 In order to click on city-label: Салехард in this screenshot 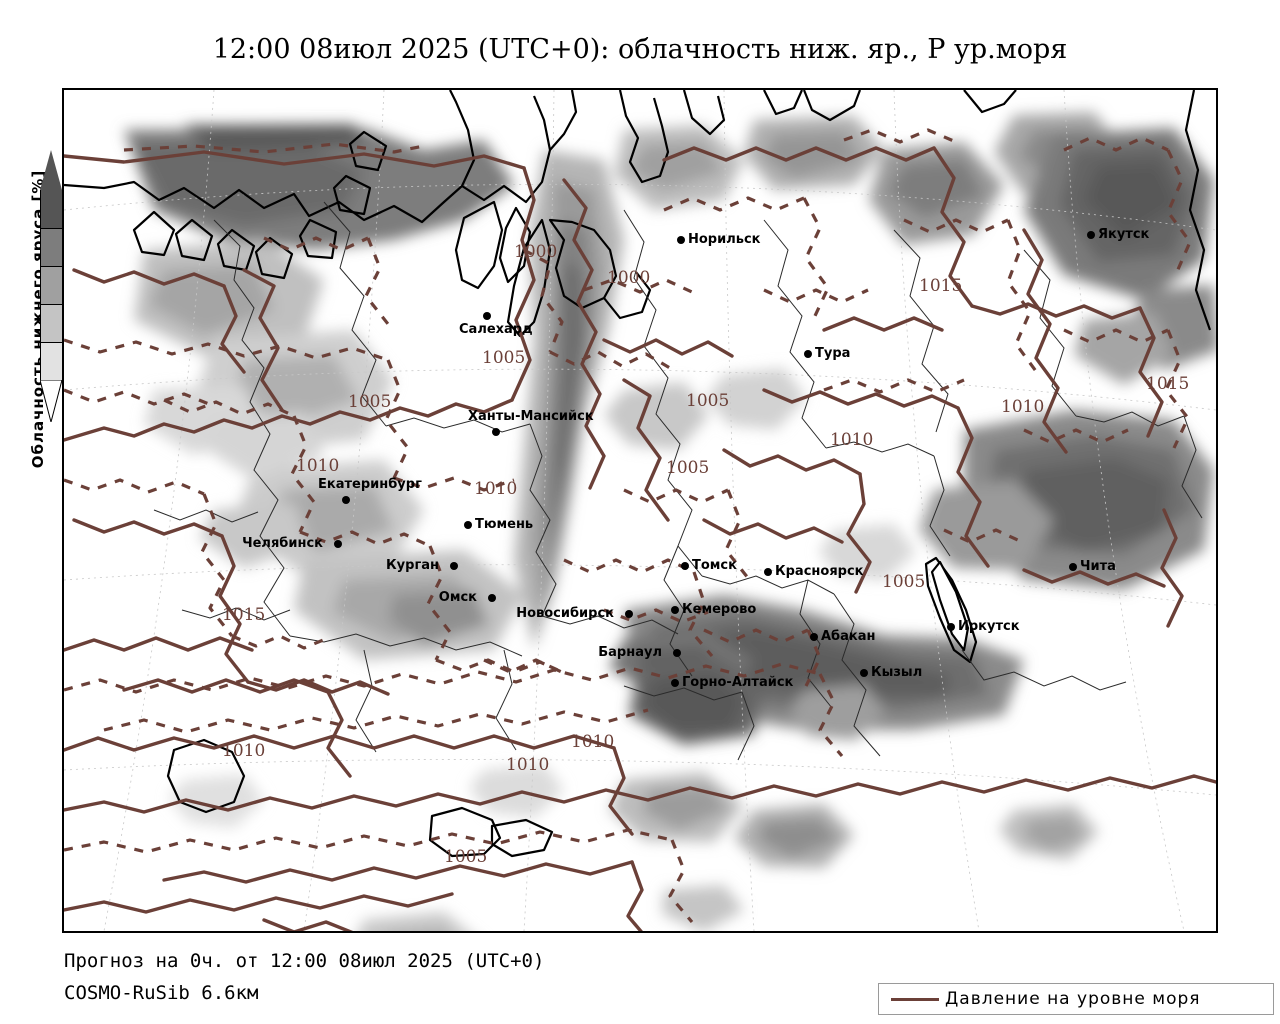, I will do `click(496, 329)`.